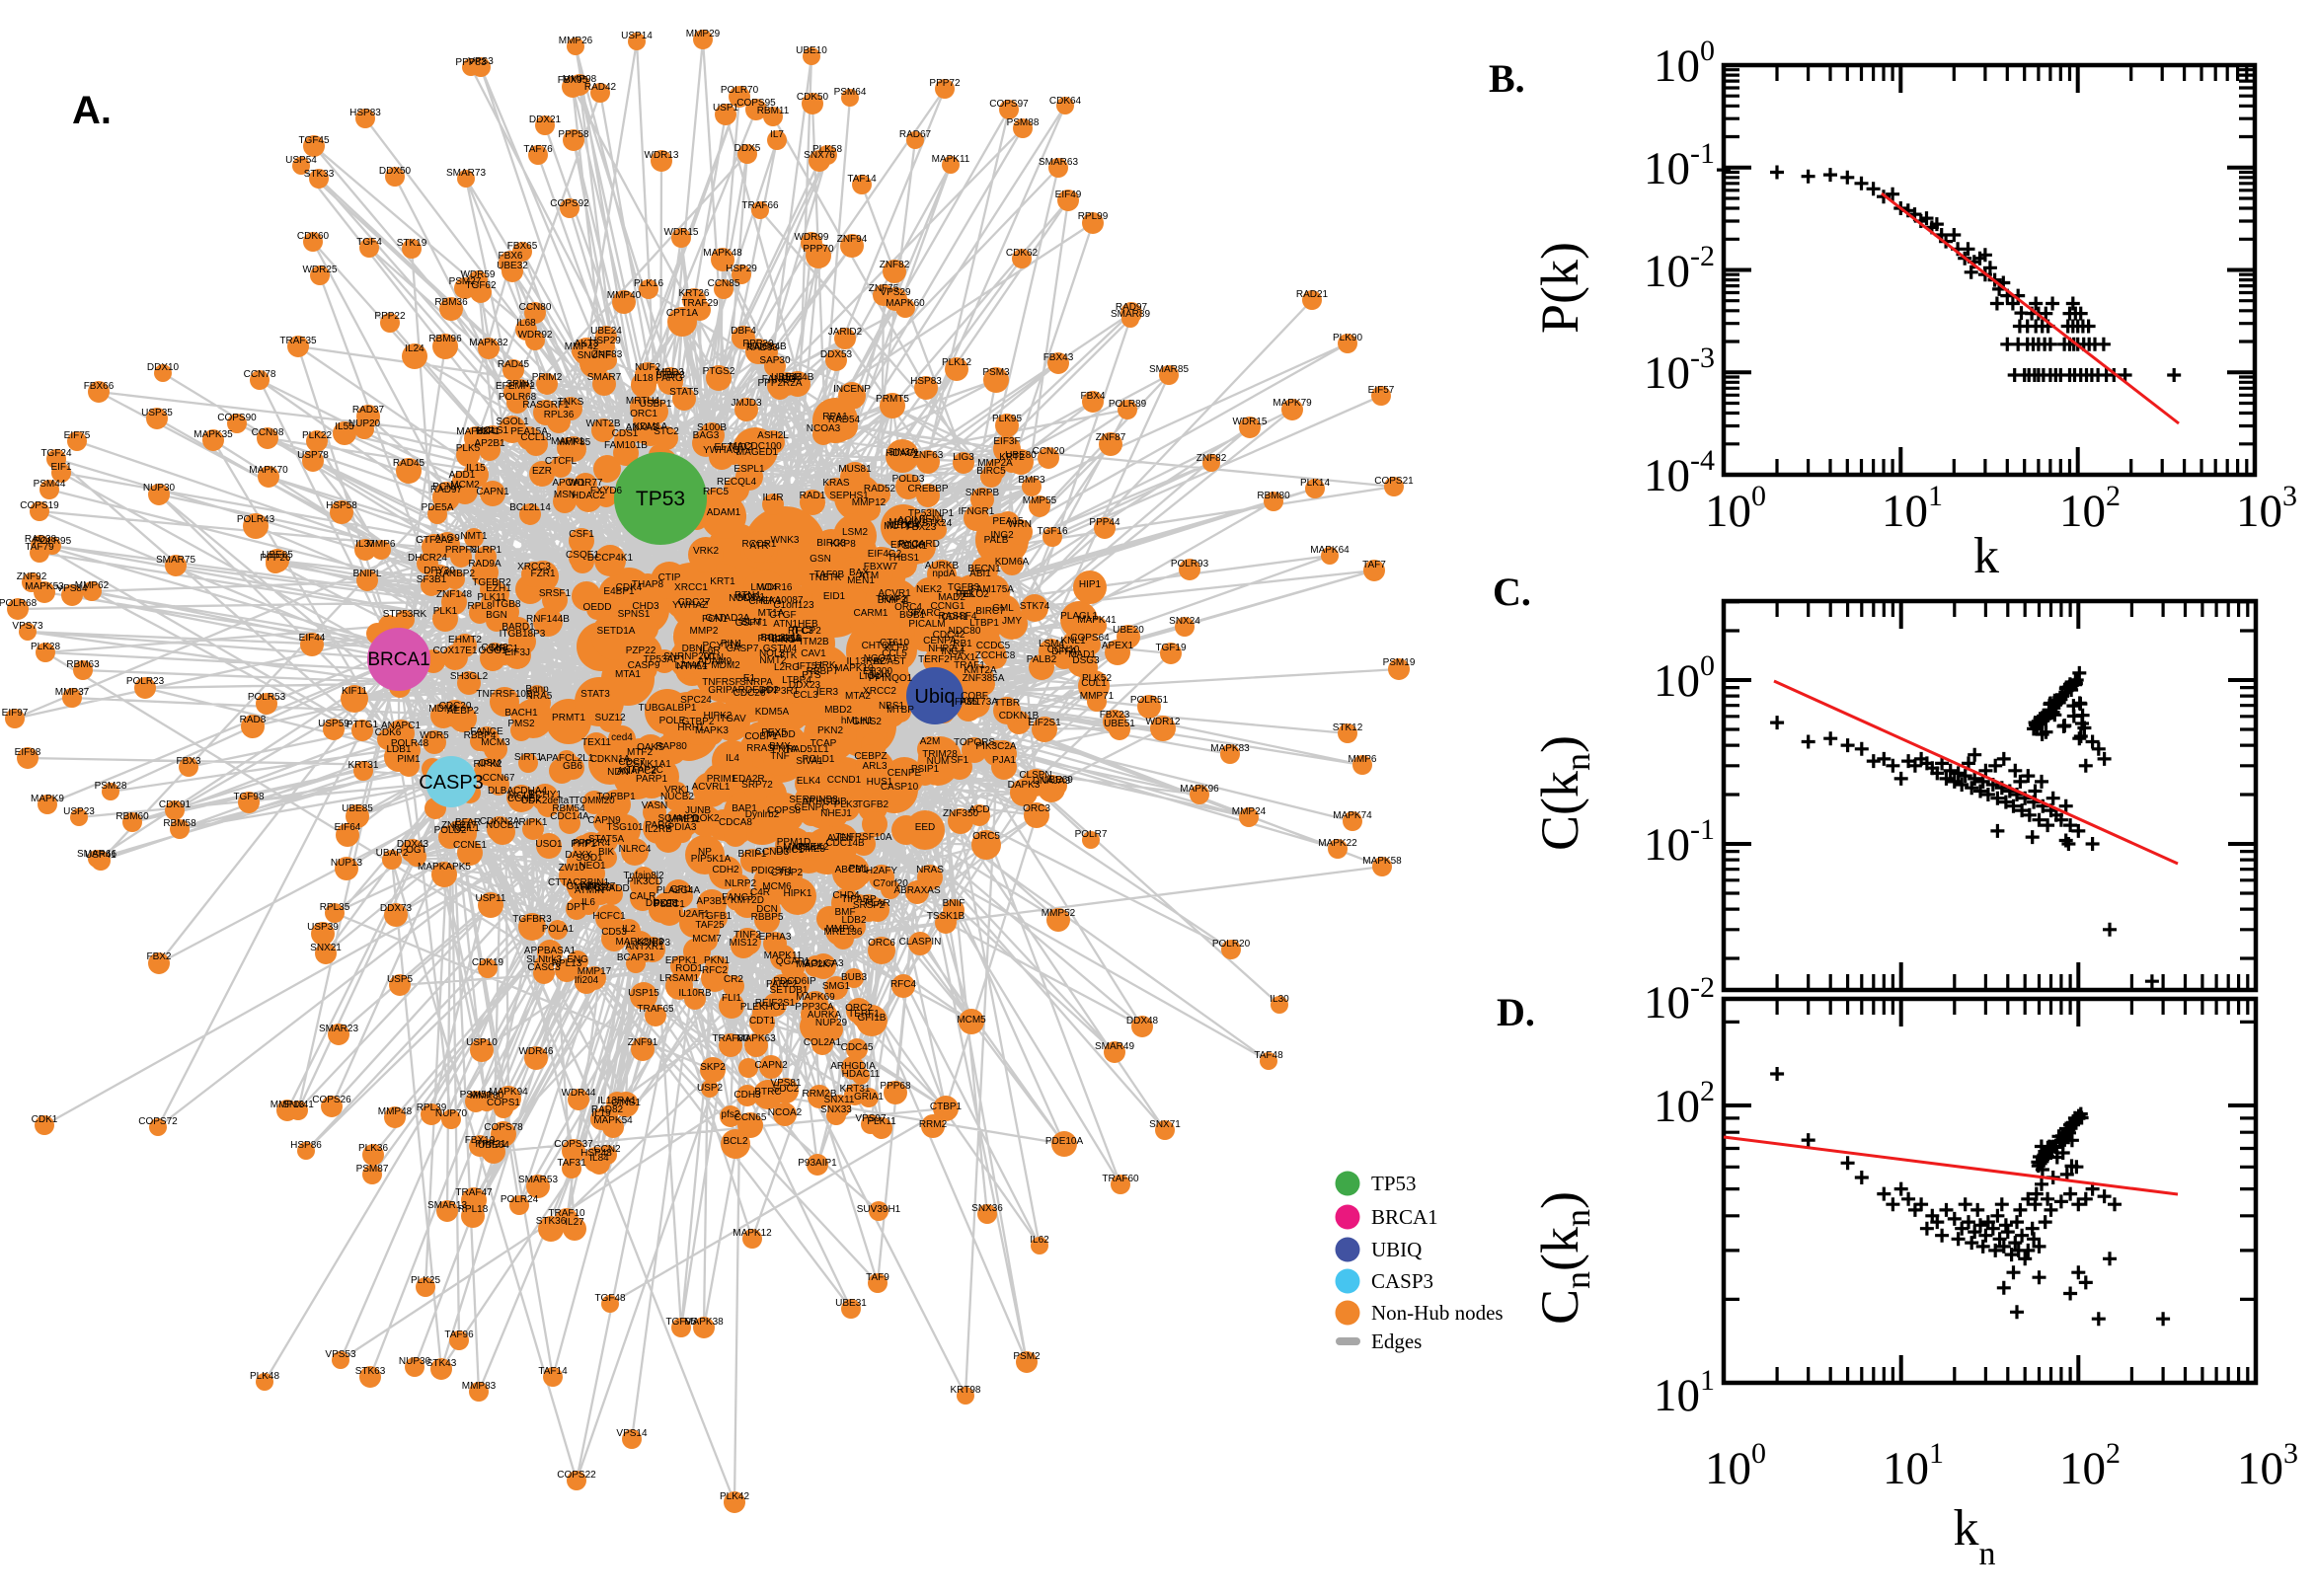 Image resolution: width=2316 pixels, height=1596 pixels. Describe the element at coordinates (432, 579) in the screenshot. I see `svg-text: SF3B1` at that location.